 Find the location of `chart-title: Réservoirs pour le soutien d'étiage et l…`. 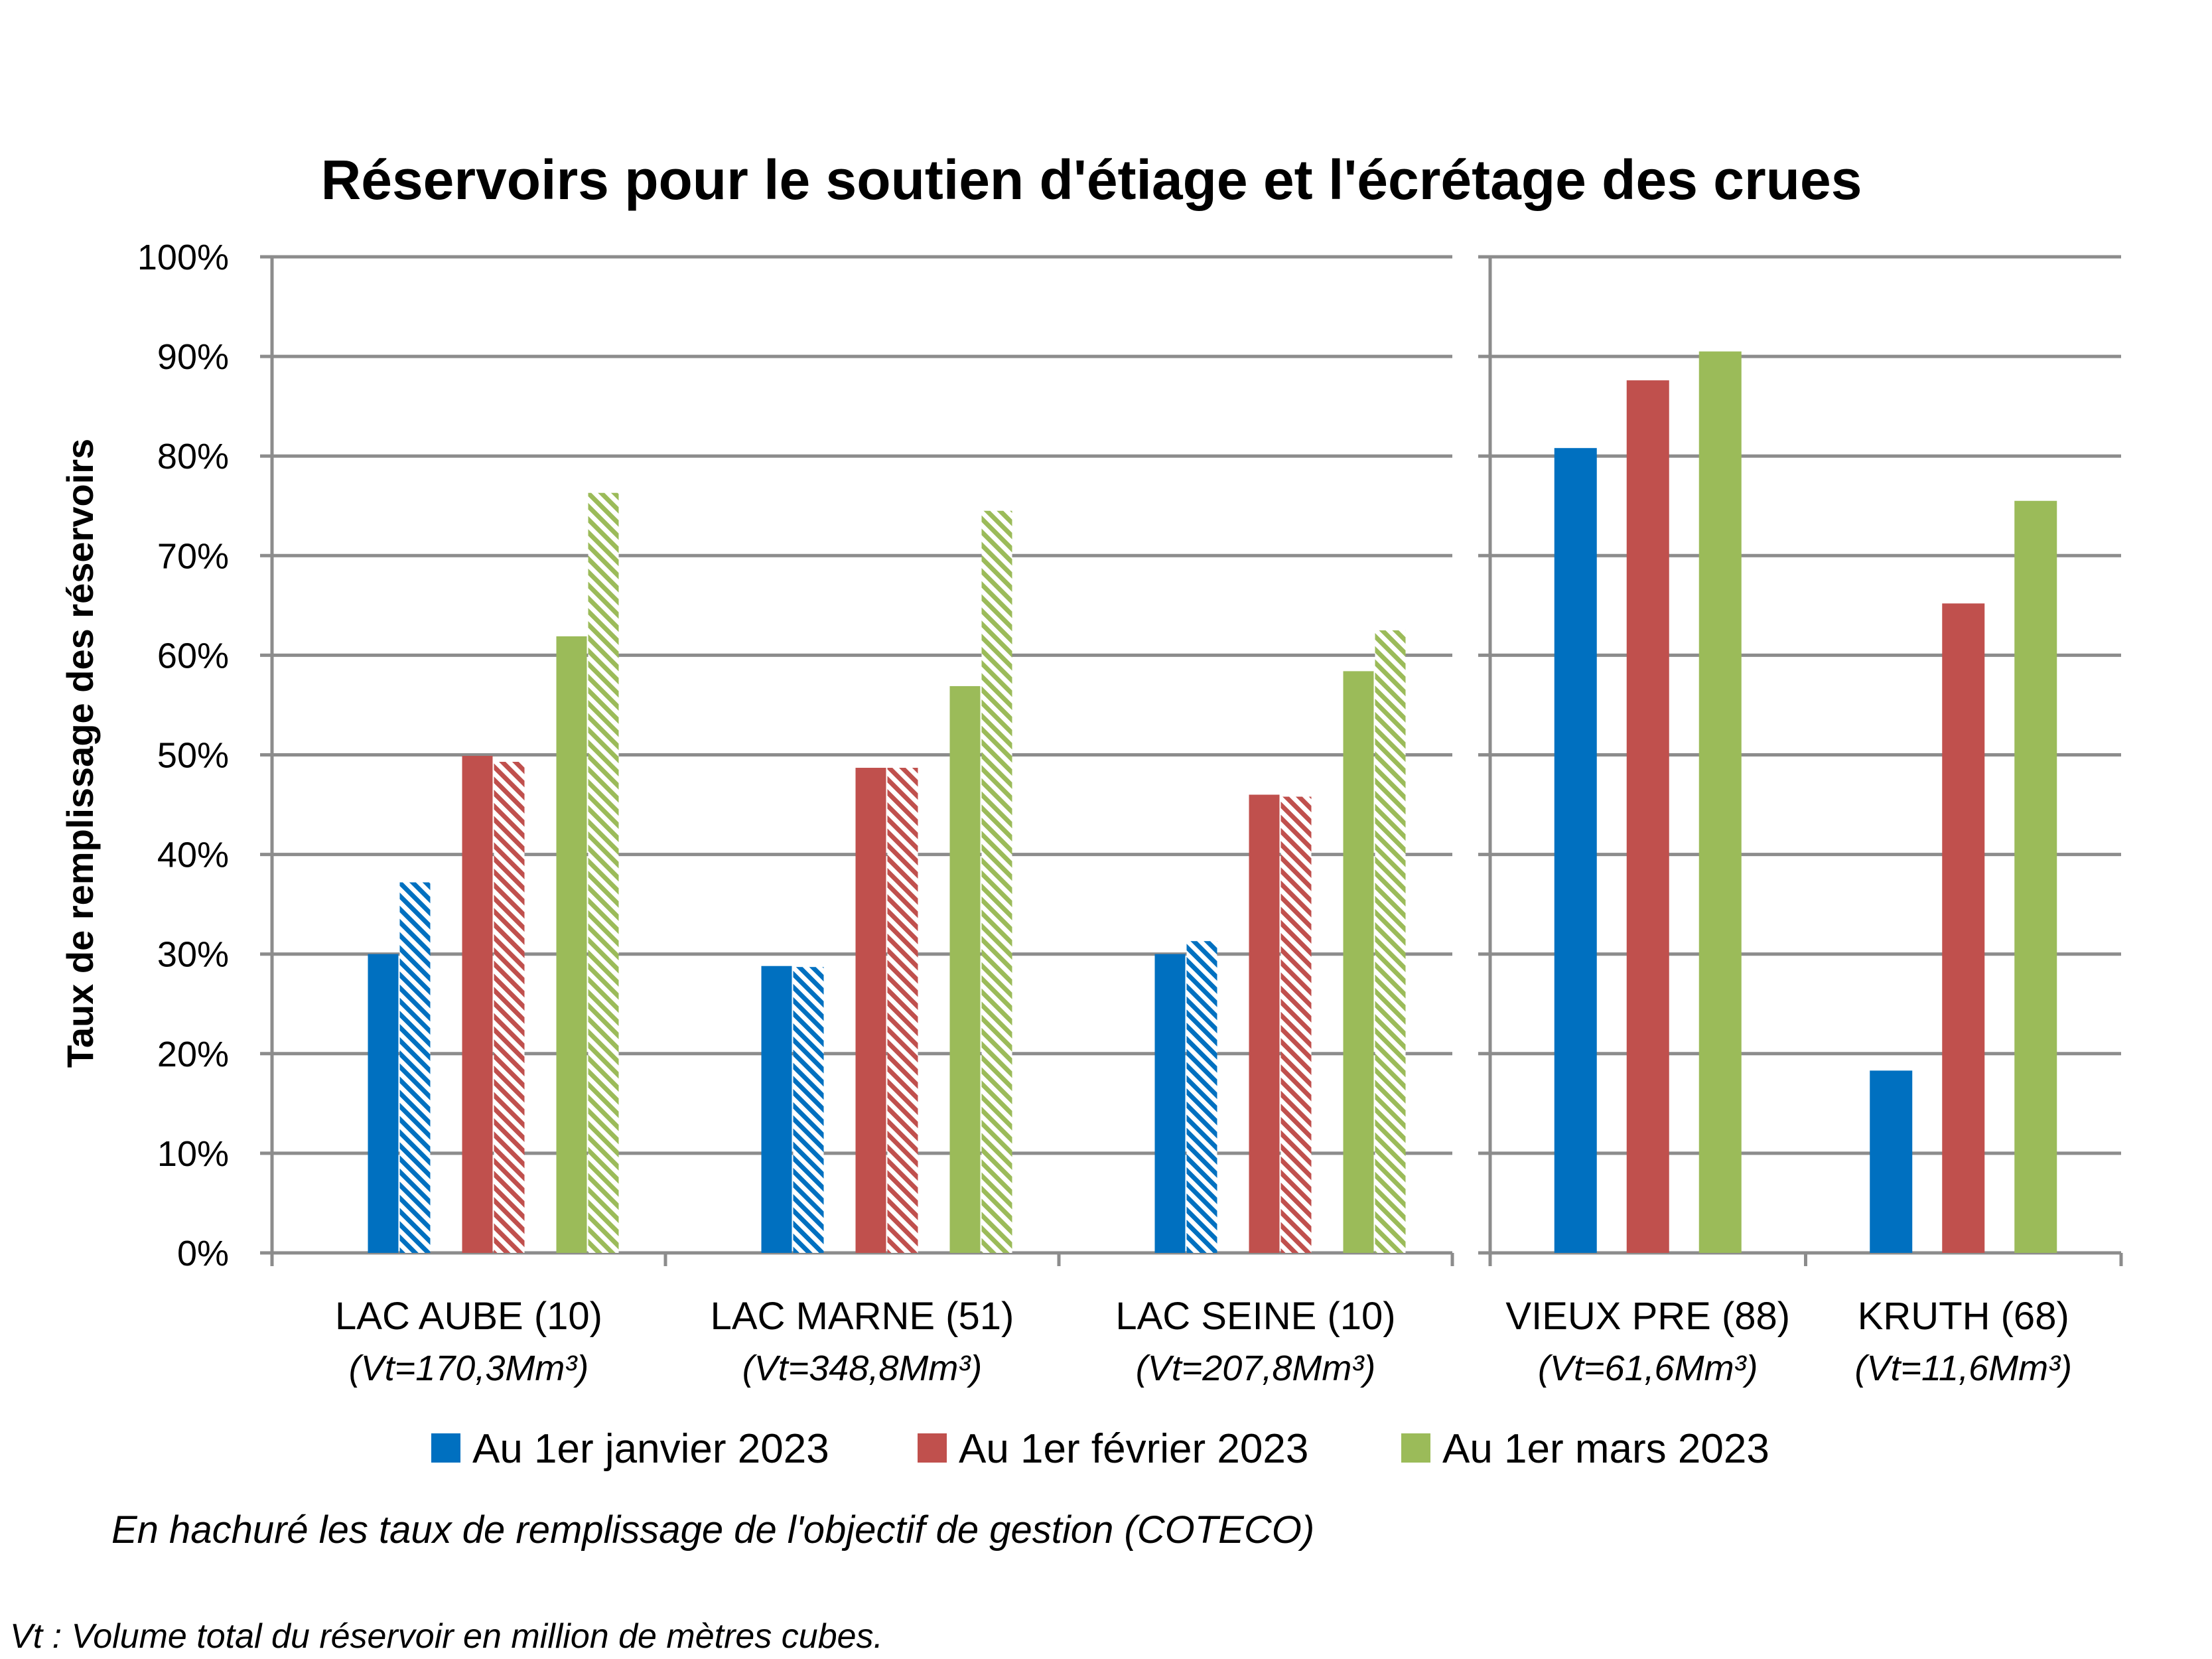

chart-title: Réservoirs pour le soutien d'étiage et l… is located at coordinates (1091, 180).